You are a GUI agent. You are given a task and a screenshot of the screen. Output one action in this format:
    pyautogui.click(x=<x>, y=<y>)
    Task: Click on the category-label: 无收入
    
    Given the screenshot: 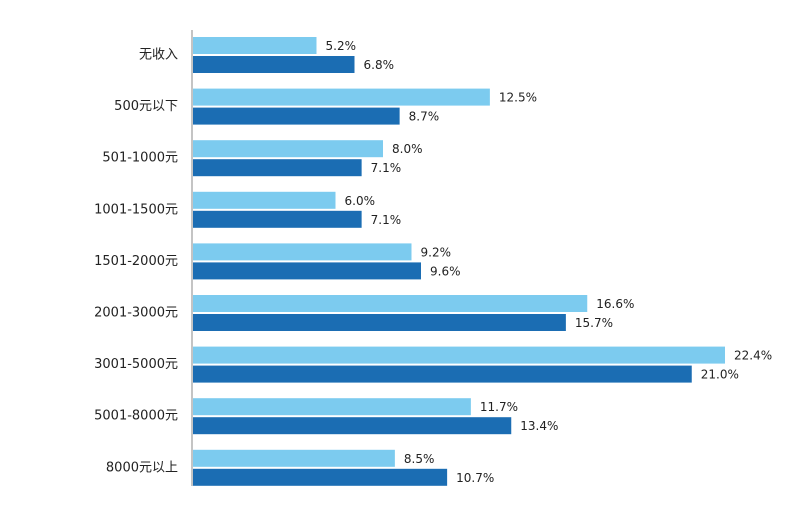 What is the action you would take?
    pyautogui.click(x=158, y=55)
    